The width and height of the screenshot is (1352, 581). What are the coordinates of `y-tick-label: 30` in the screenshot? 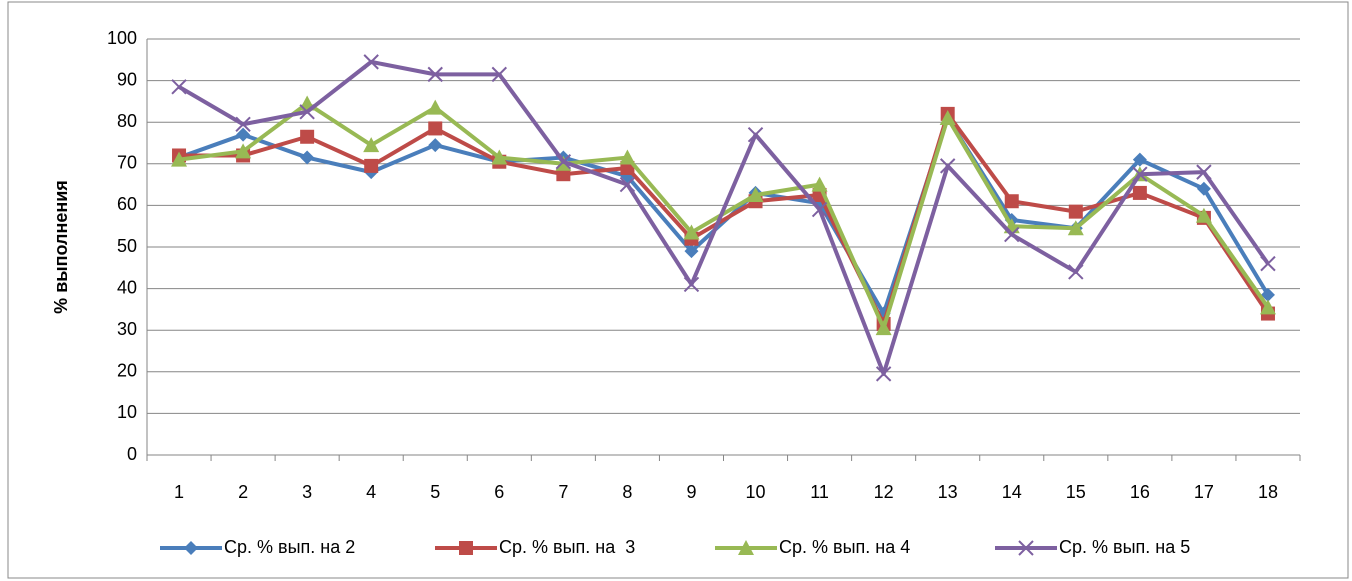 It's located at (127, 329).